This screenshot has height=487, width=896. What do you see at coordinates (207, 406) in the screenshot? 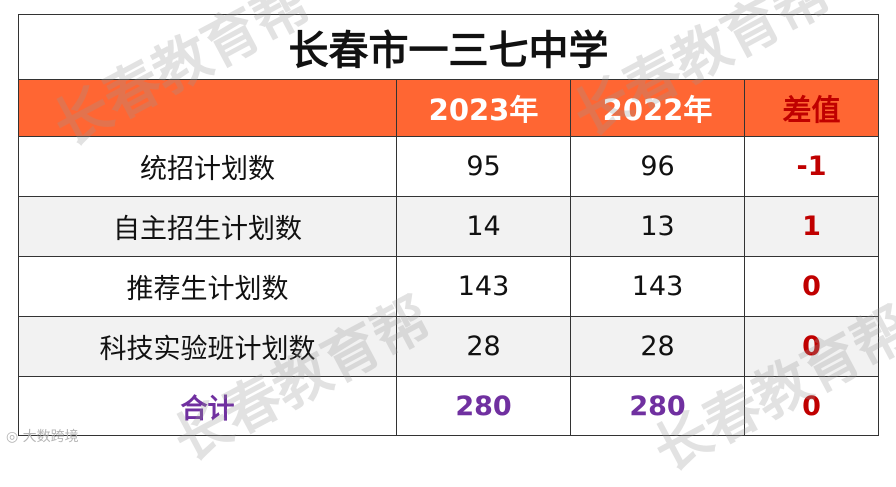
I see `total-label: 合计` at bounding box center [207, 406].